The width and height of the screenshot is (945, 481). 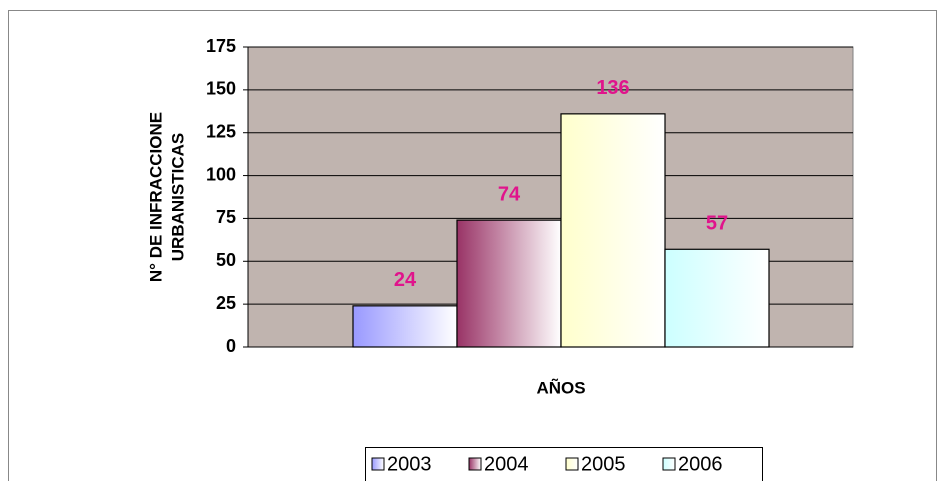 I want to click on y-tick-label: 175, so click(x=221, y=46).